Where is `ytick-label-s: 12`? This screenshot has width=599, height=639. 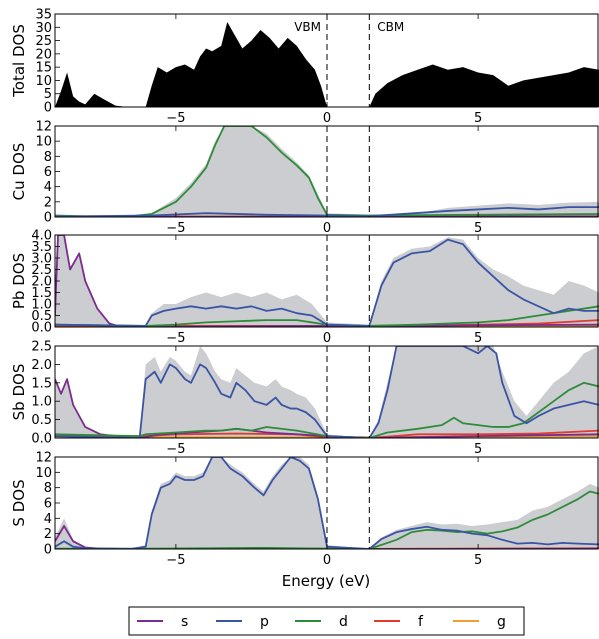
ytick-label-s: 12 is located at coordinates (43, 458).